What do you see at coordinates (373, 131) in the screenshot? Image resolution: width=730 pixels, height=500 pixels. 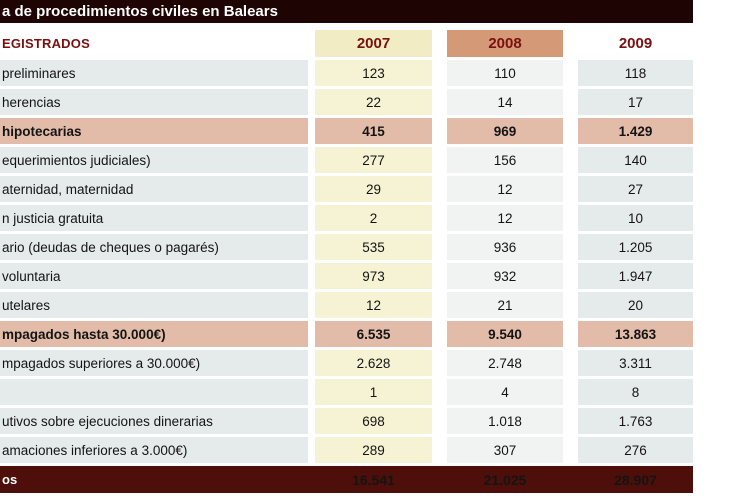 I see `value-2007: 415` at bounding box center [373, 131].